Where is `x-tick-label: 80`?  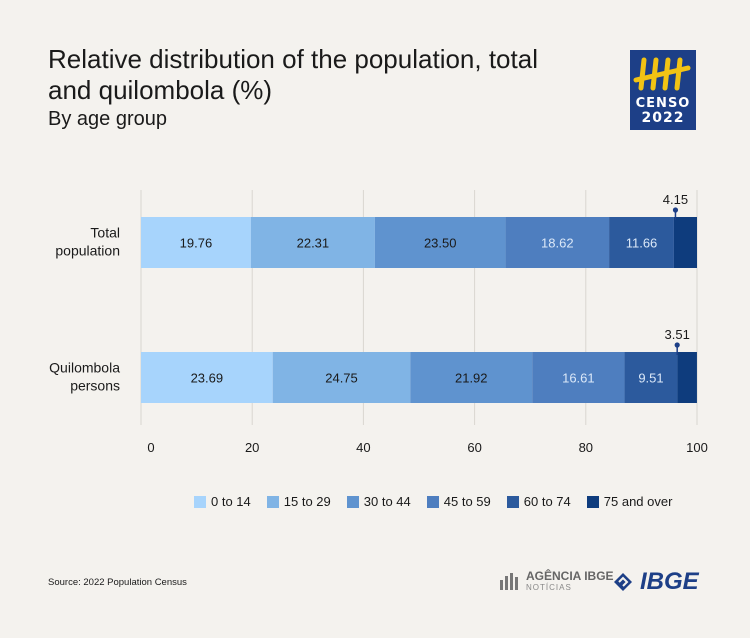
x-tick-label: 80 is located at coordinates (586, 447).